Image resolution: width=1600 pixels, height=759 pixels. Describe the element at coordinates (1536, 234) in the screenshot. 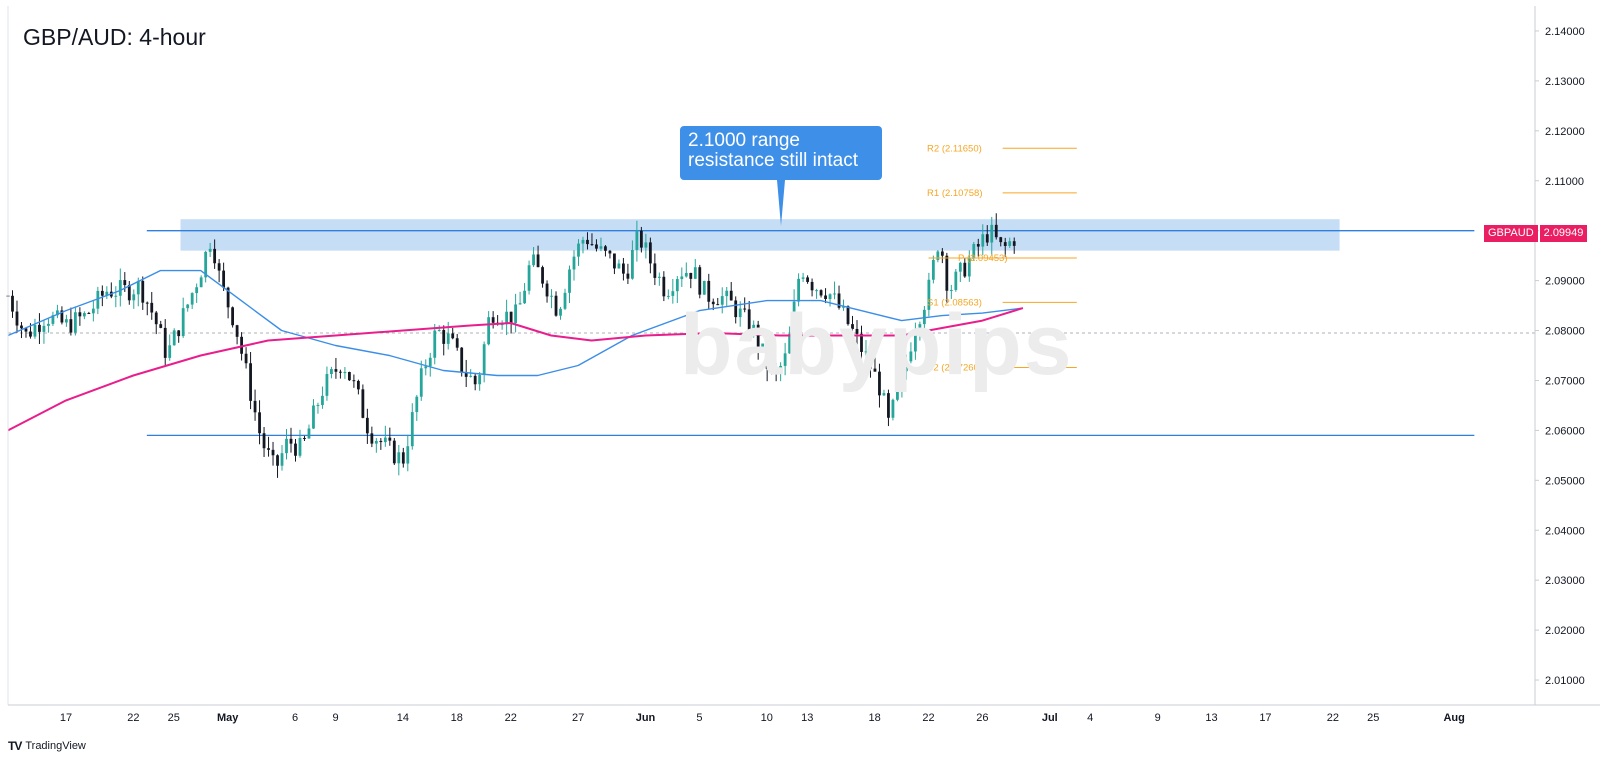

I see `current-price-tag: GBPAUD 2.09949` at that location.